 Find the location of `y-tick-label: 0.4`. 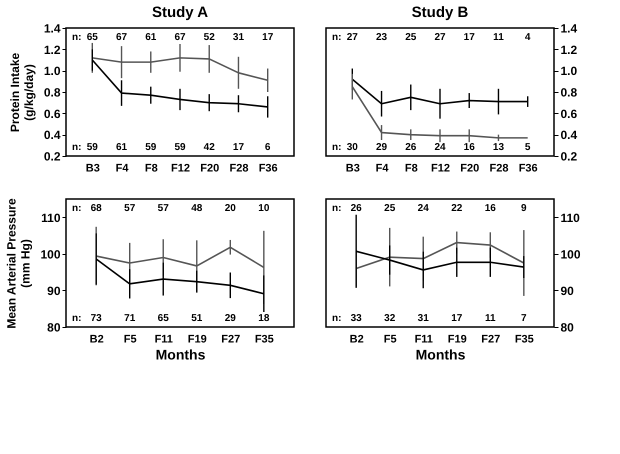

y-tick-label: 0.4 is located at coordinates (52, 135).